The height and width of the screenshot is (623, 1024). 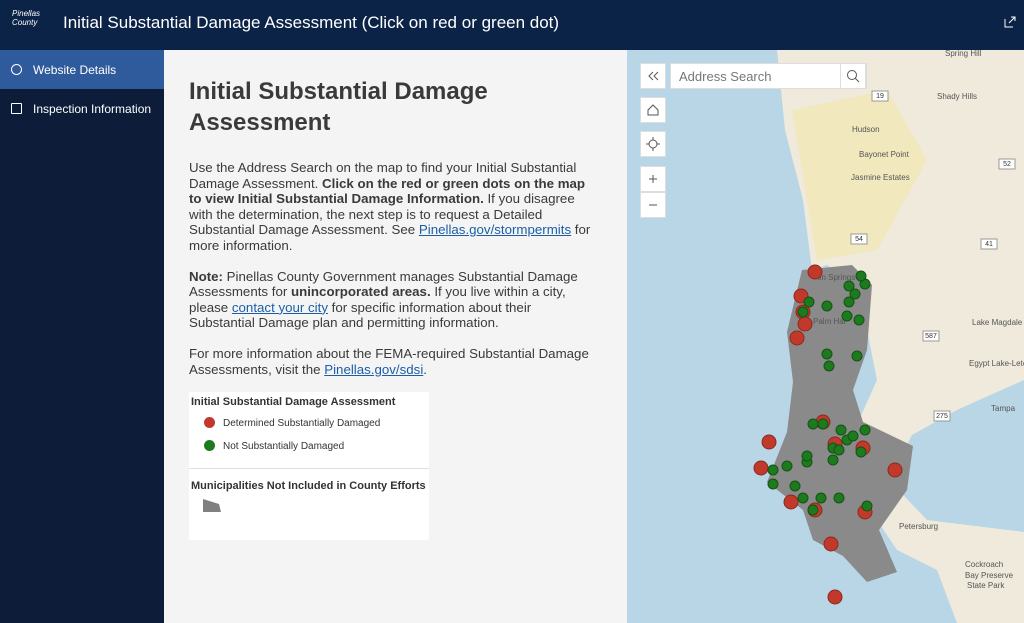 I want to click on heading: Initial Substantial Damage Assessment, so click(x=338, y=107).